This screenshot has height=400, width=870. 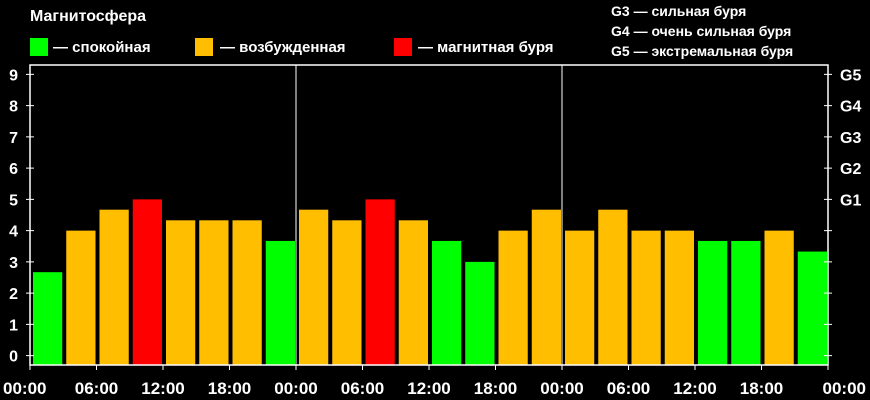 I want to click on g-tick-label-4: G5, so click(x=850, y=75).